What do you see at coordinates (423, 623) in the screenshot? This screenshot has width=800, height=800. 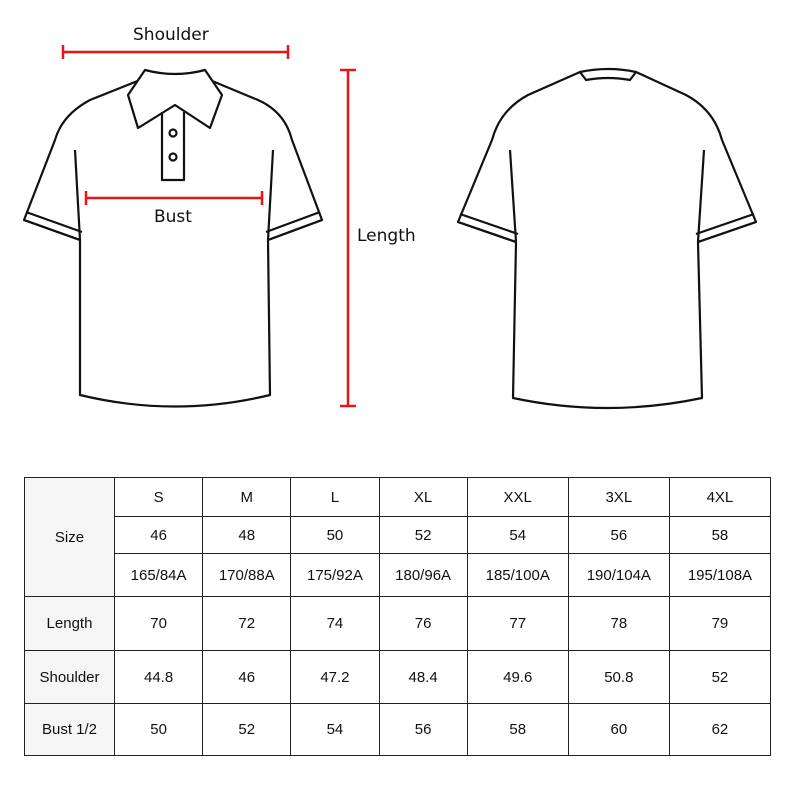 I see `value-cell: 76` at bounding box center [423, 623].